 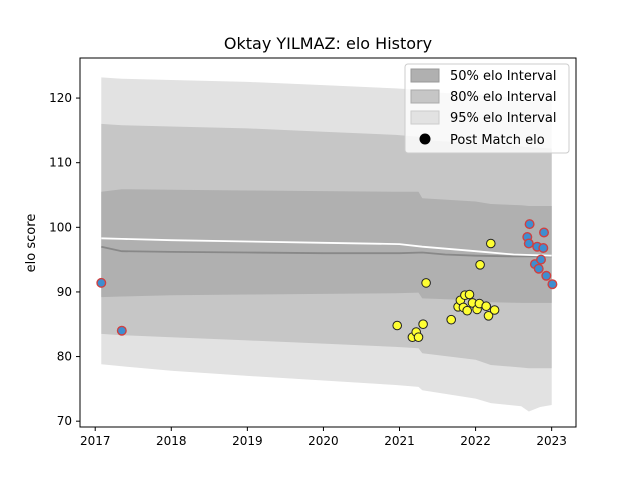 I want to click on y-tick-label: 80, so click(x=64, y=357).